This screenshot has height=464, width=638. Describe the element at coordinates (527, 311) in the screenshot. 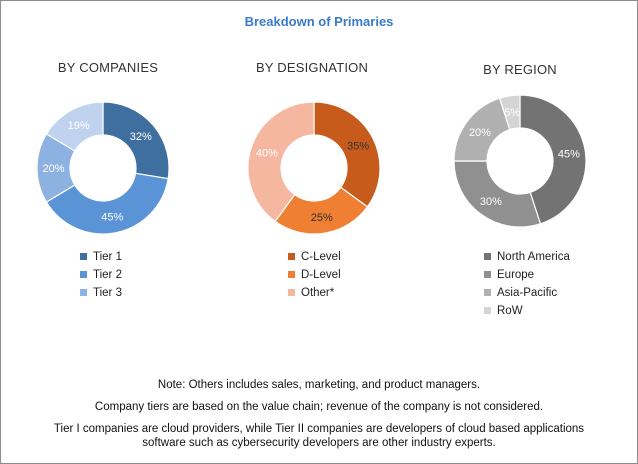

I see `legend-item-row: RoW` at that location.